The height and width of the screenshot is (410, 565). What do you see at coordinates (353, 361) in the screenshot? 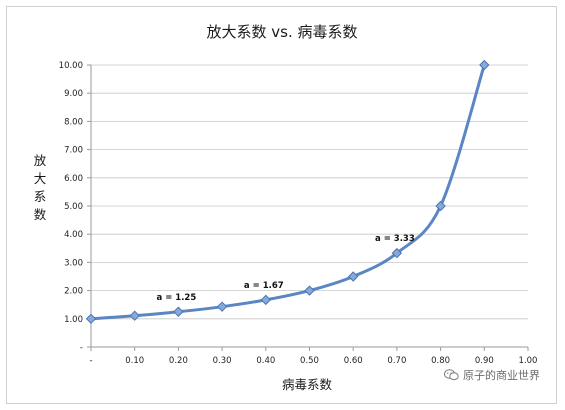
I see `x-tick-label: 0.60` at bounding box center [353, 361].